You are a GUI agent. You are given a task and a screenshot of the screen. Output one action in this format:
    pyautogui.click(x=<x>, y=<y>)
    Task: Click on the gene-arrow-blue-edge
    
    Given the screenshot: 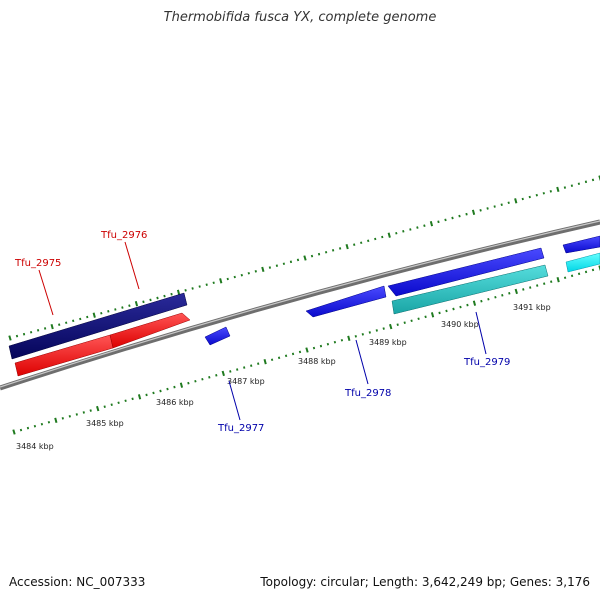 What is the action you would take?
    pyautogui.click(x=581, y=244)
    